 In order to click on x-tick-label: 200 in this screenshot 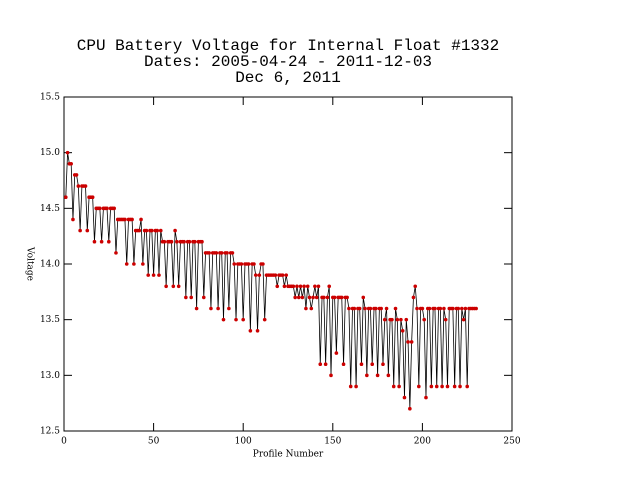, I will do `click(422, 442)`.